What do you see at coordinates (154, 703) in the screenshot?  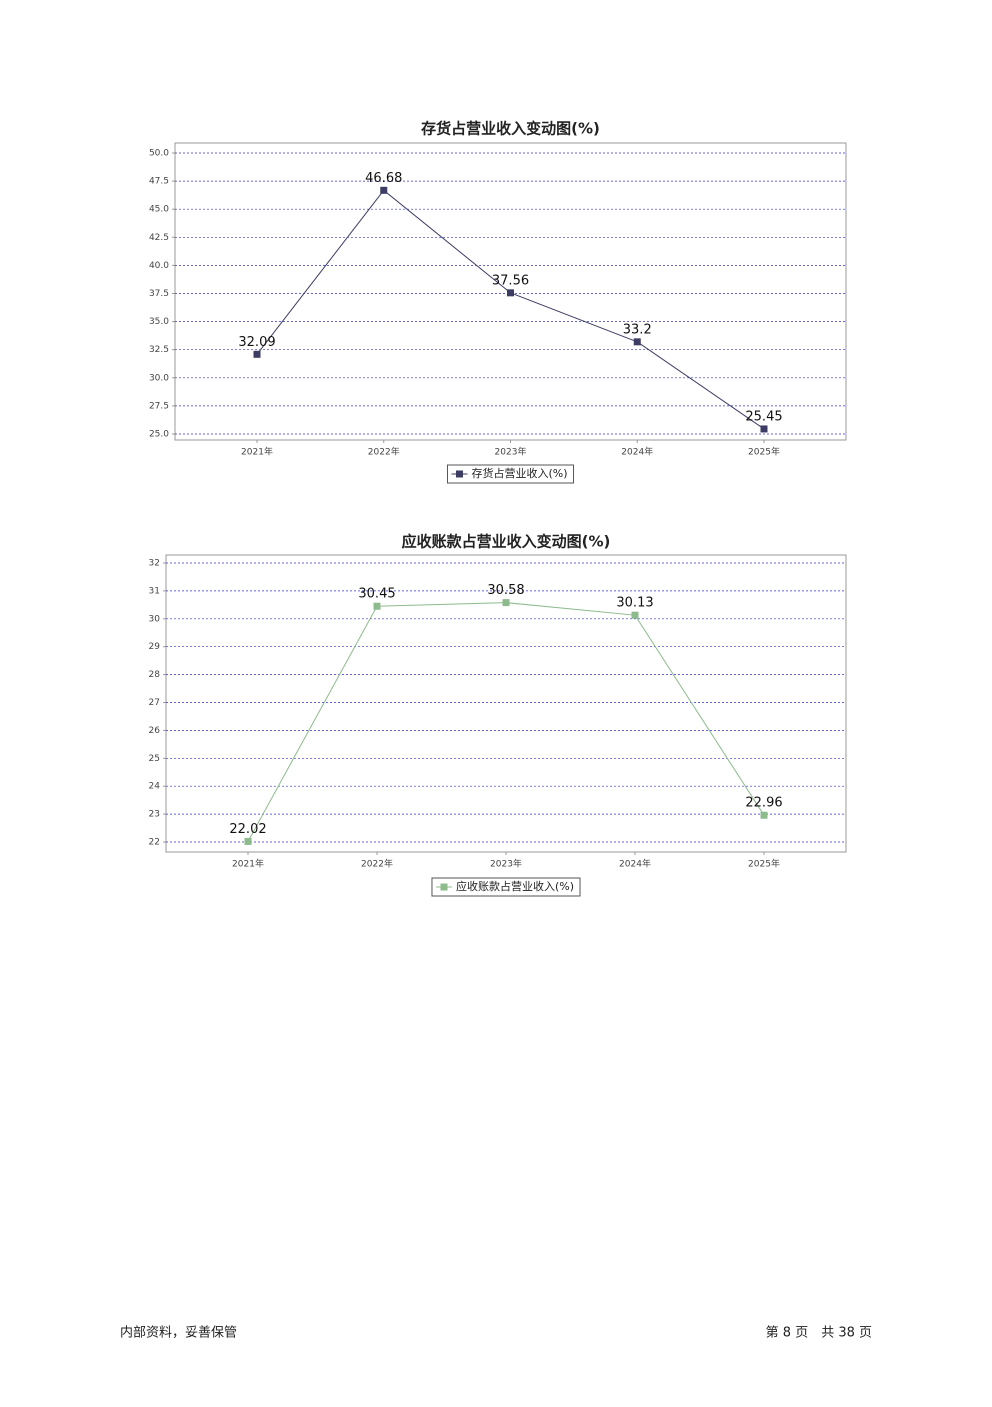 I see `y-tick-label: 27` at bounding box center [154, 703].